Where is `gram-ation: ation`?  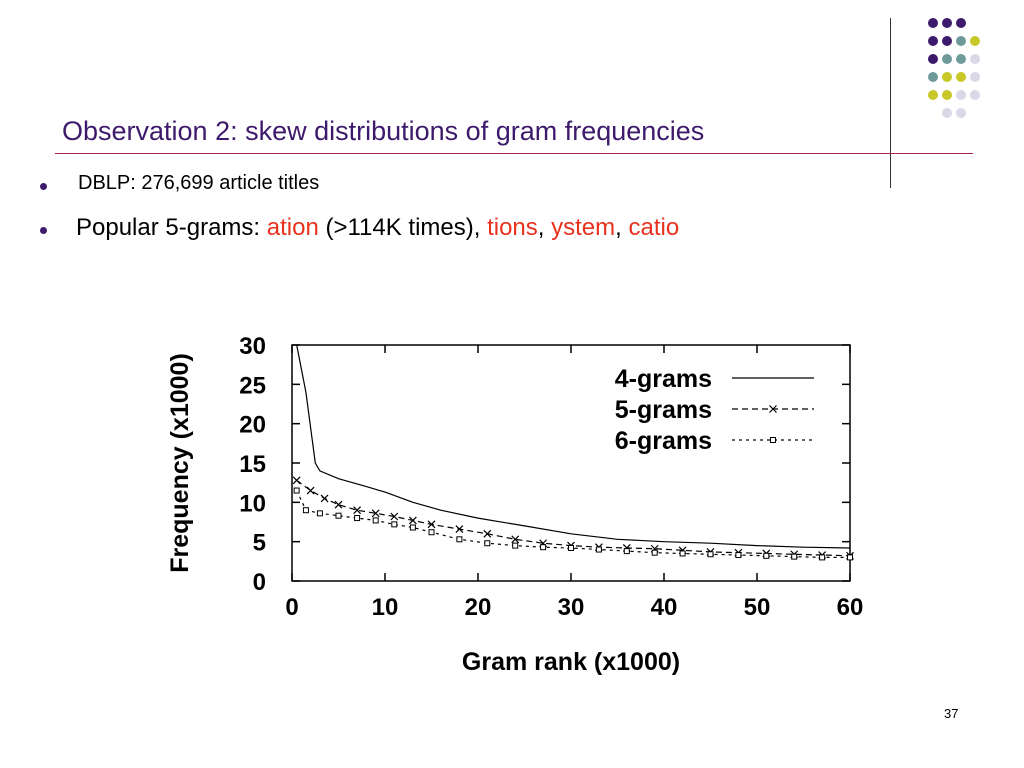 gram-ation: ation is located at coordinates (292, 227).